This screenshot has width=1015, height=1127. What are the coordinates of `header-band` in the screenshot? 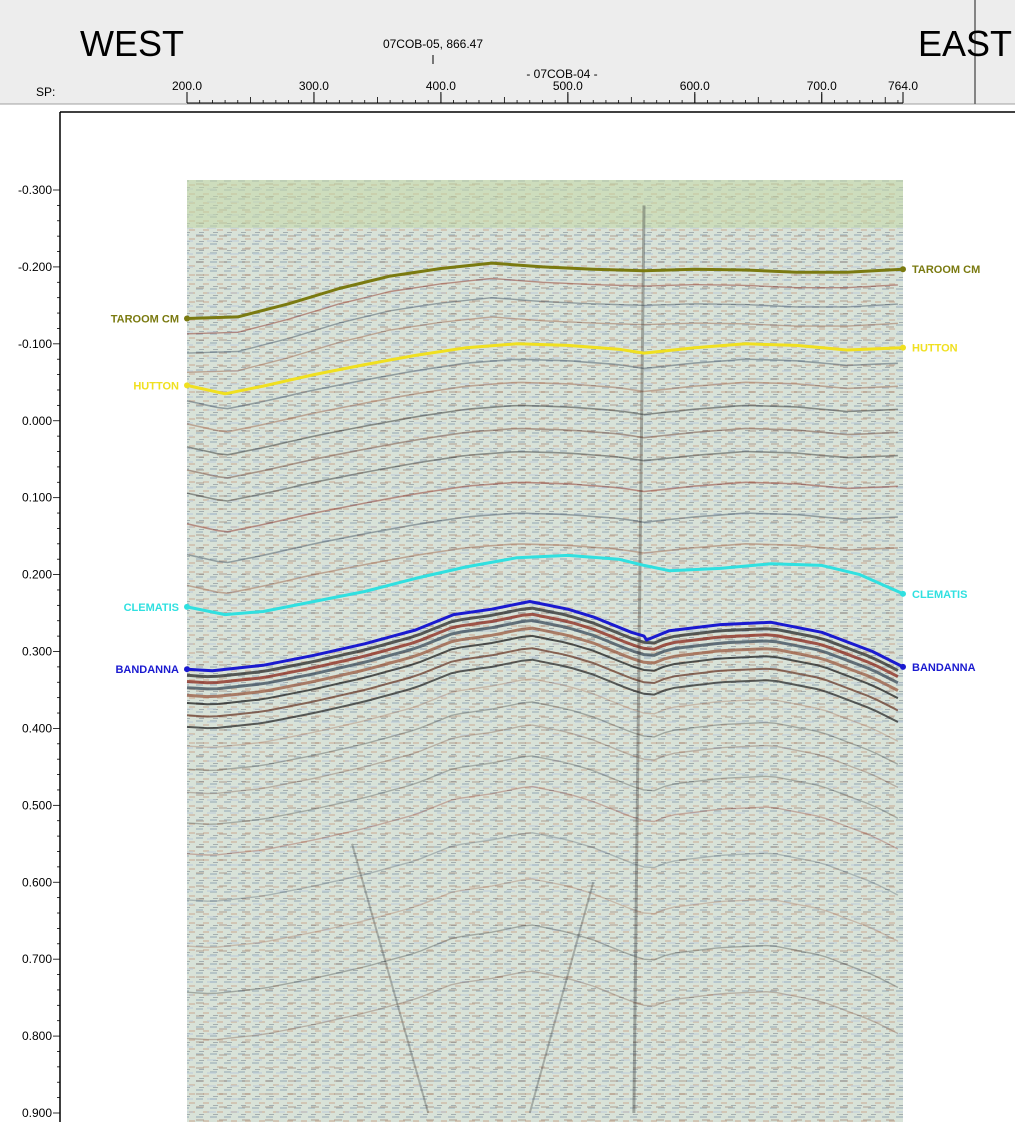 It's located at (507, 52).